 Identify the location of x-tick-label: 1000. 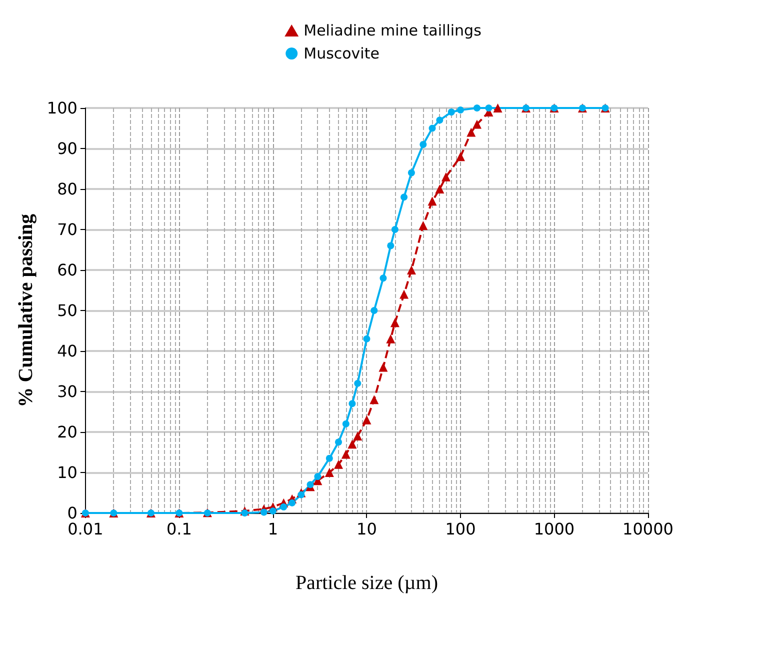
(554, 529).